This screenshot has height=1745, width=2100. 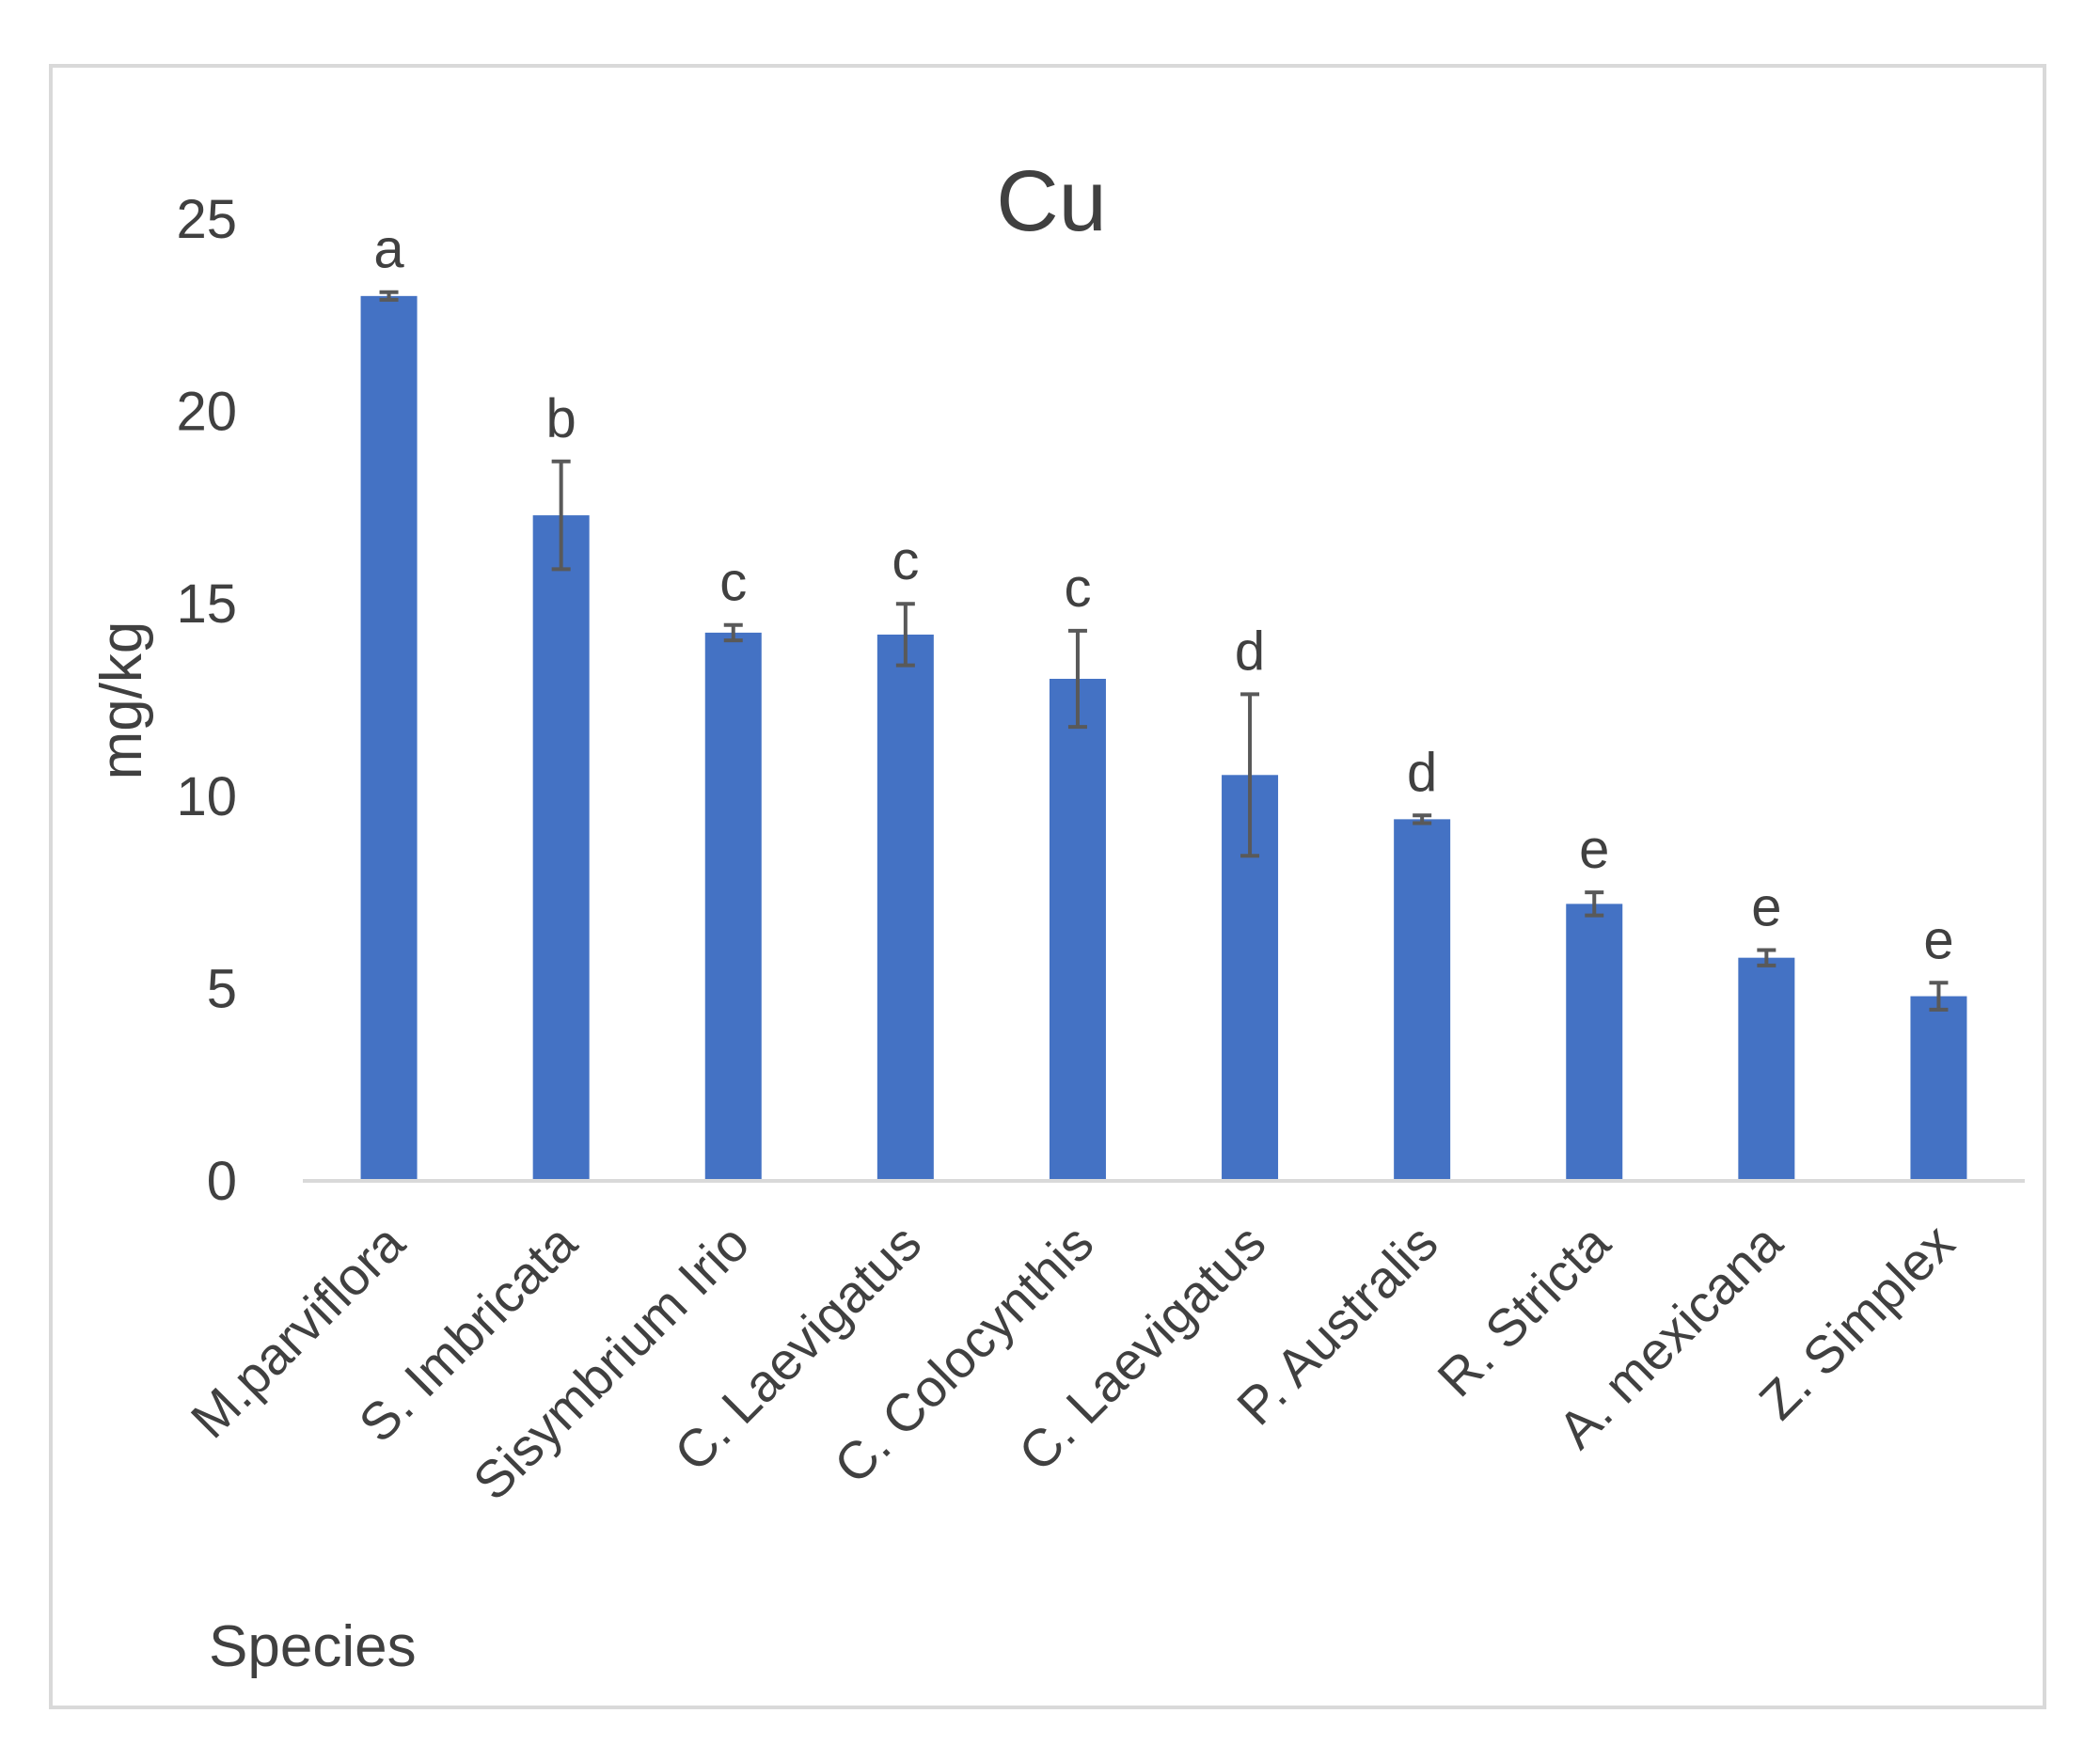 What do you see at coordinates (206, 604) in the screenshot?
I see `y-tick-label: 15` at bounding box center [206, 604].